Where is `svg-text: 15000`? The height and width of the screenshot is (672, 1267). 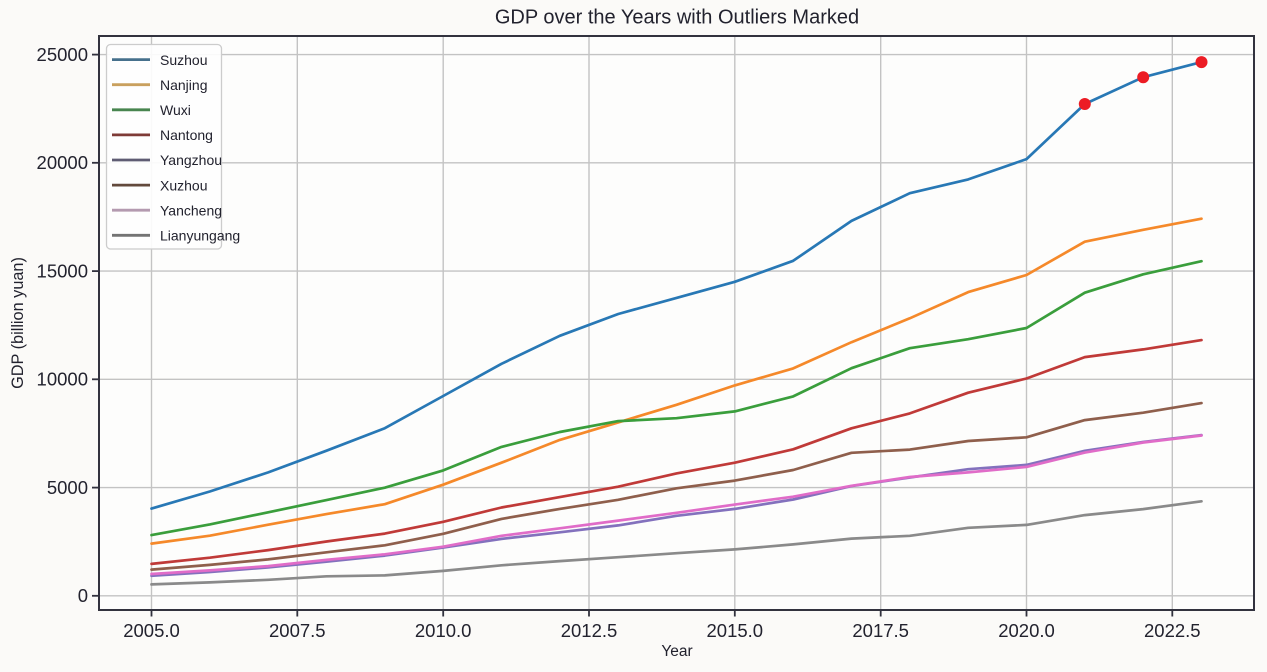 svg-text: 15000 is located at coordinates (62, 270).